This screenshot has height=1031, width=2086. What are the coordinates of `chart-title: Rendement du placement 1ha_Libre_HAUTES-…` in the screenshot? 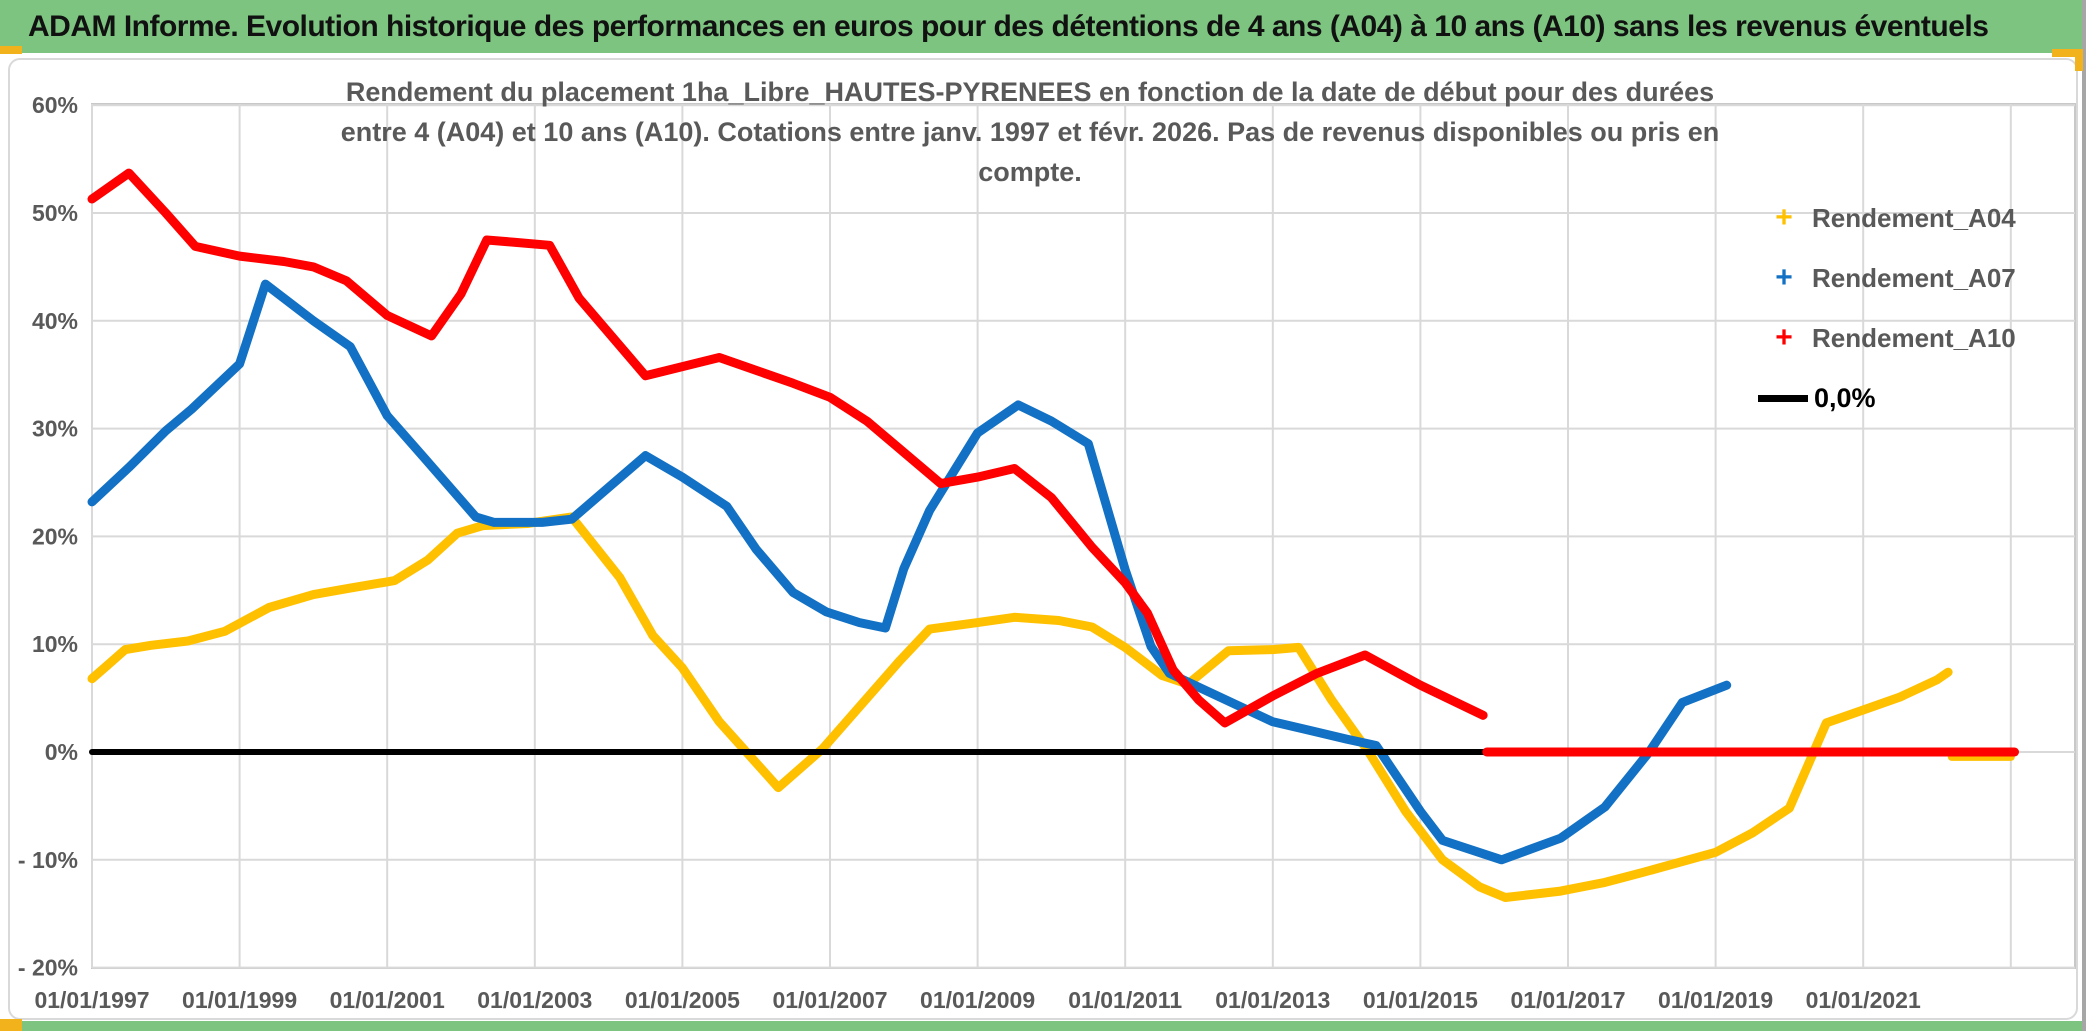 It's located at (1030, 132).